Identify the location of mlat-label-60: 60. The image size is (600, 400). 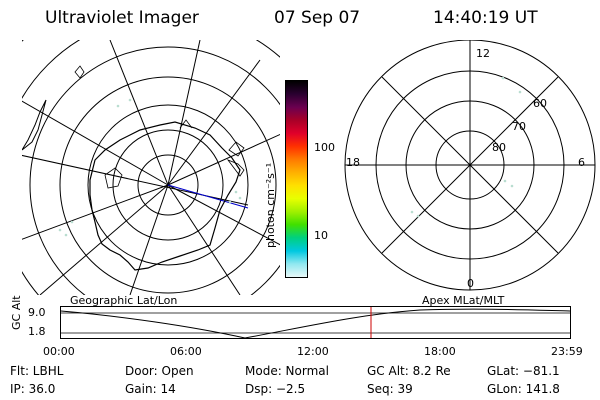
(540, 103).